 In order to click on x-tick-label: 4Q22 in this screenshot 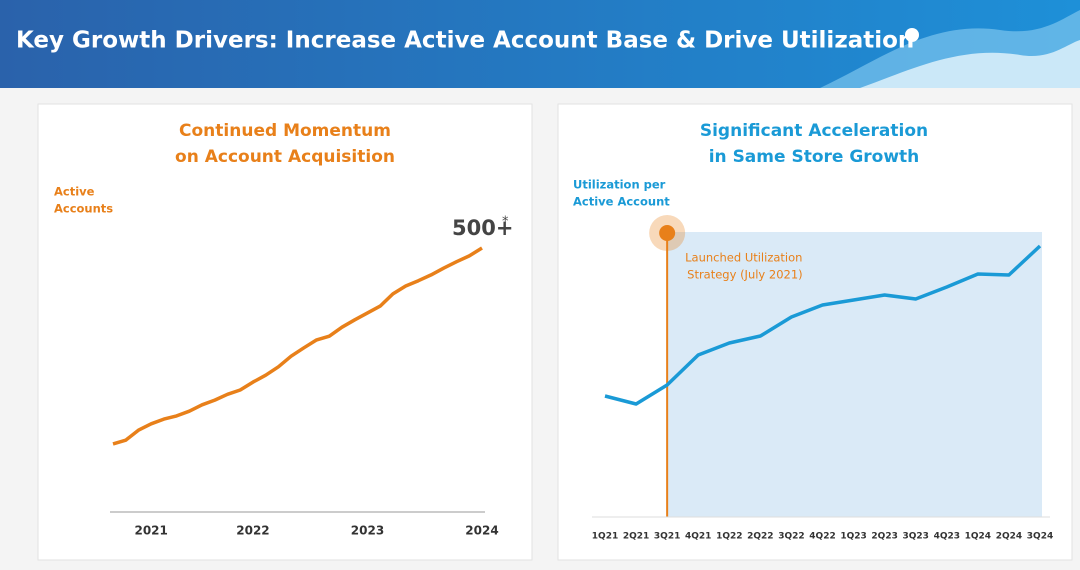, I will do `click(822, 537)`.